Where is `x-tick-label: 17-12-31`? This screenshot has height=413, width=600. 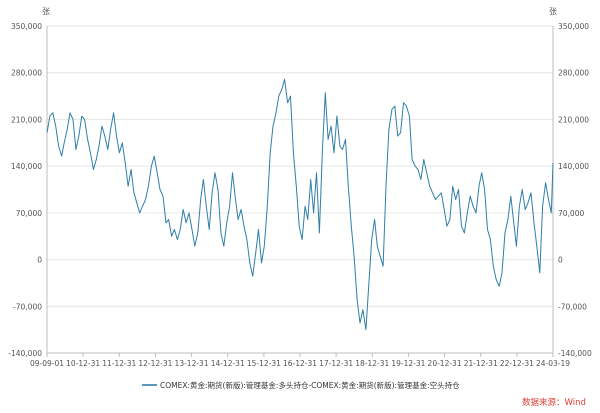 x-tick-label: 17-12-31 is located at coordinates (336, 363).